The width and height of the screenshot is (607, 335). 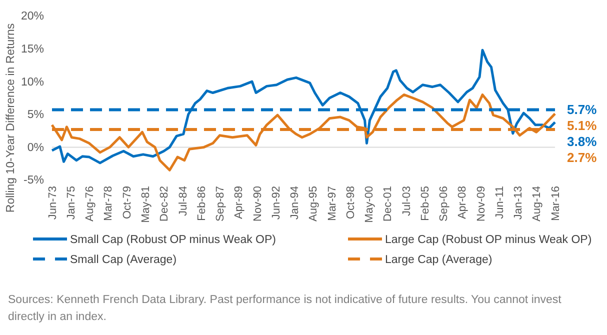 What do you see at coordinates (285, 309) in the screenshot?
I see `source-note: Sources: Kenneth French Data Library. Past performance is not indicative of future results. You cannot invest directly in an index.` at bounding box center [285, 309].